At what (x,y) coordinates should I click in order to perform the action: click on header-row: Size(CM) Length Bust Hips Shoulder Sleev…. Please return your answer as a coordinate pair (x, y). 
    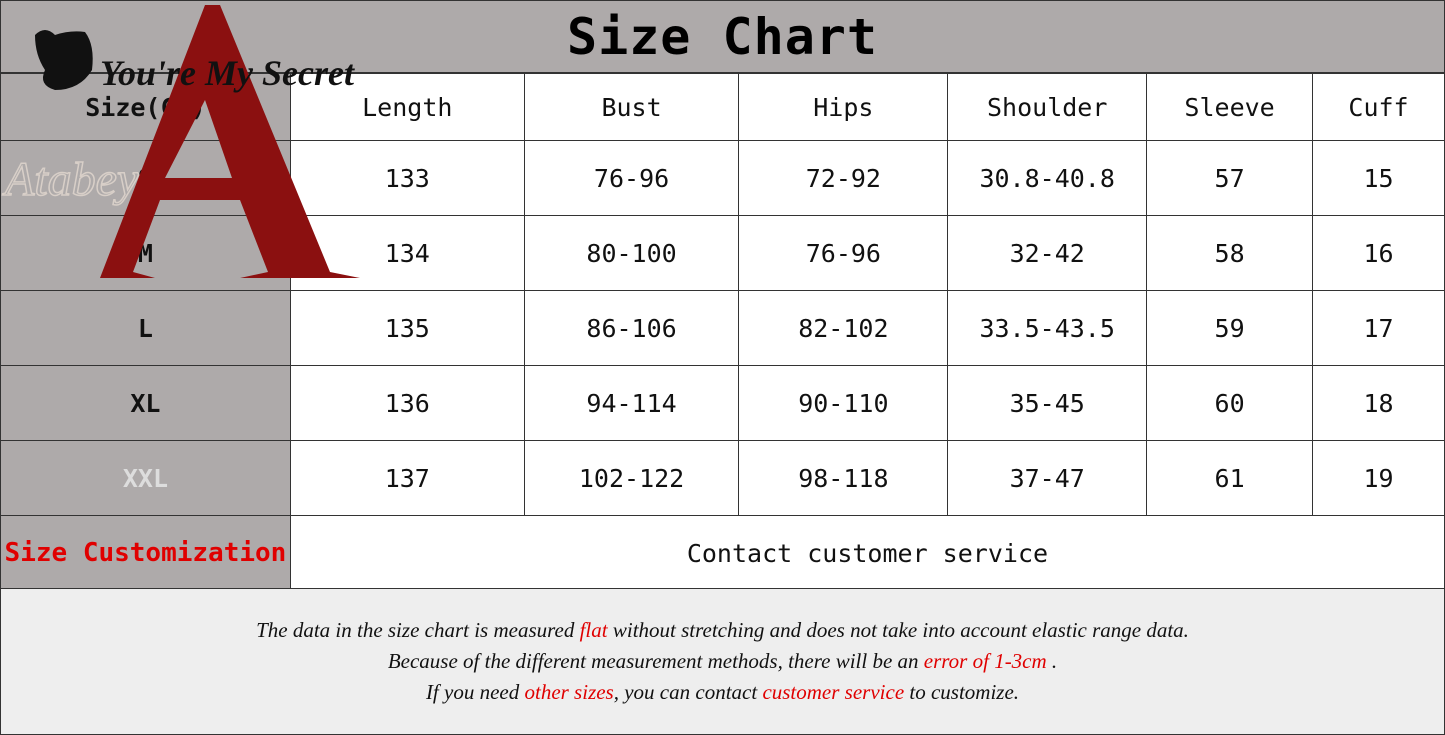
    Looking at the image, I should click on (722, 107).